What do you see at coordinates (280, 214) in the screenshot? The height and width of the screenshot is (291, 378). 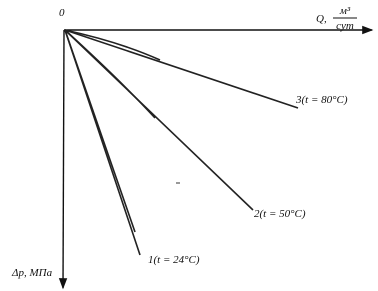 I see `curve-label: 2(t = 50°C)` at bounding box center [280, 214].